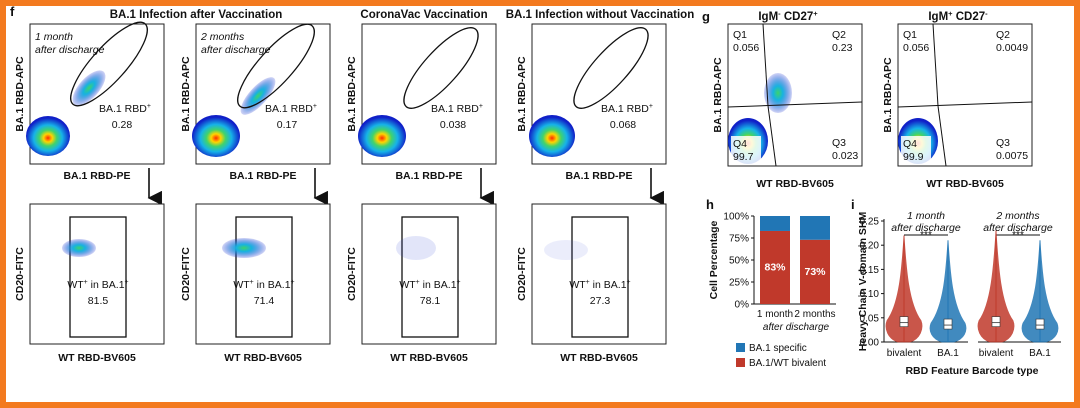  What do you see at coordinates (971, 371) in the screenshot?
I see `i-x-axis-label: RBD Feature Barcode type` at bounding box center [971, 371].